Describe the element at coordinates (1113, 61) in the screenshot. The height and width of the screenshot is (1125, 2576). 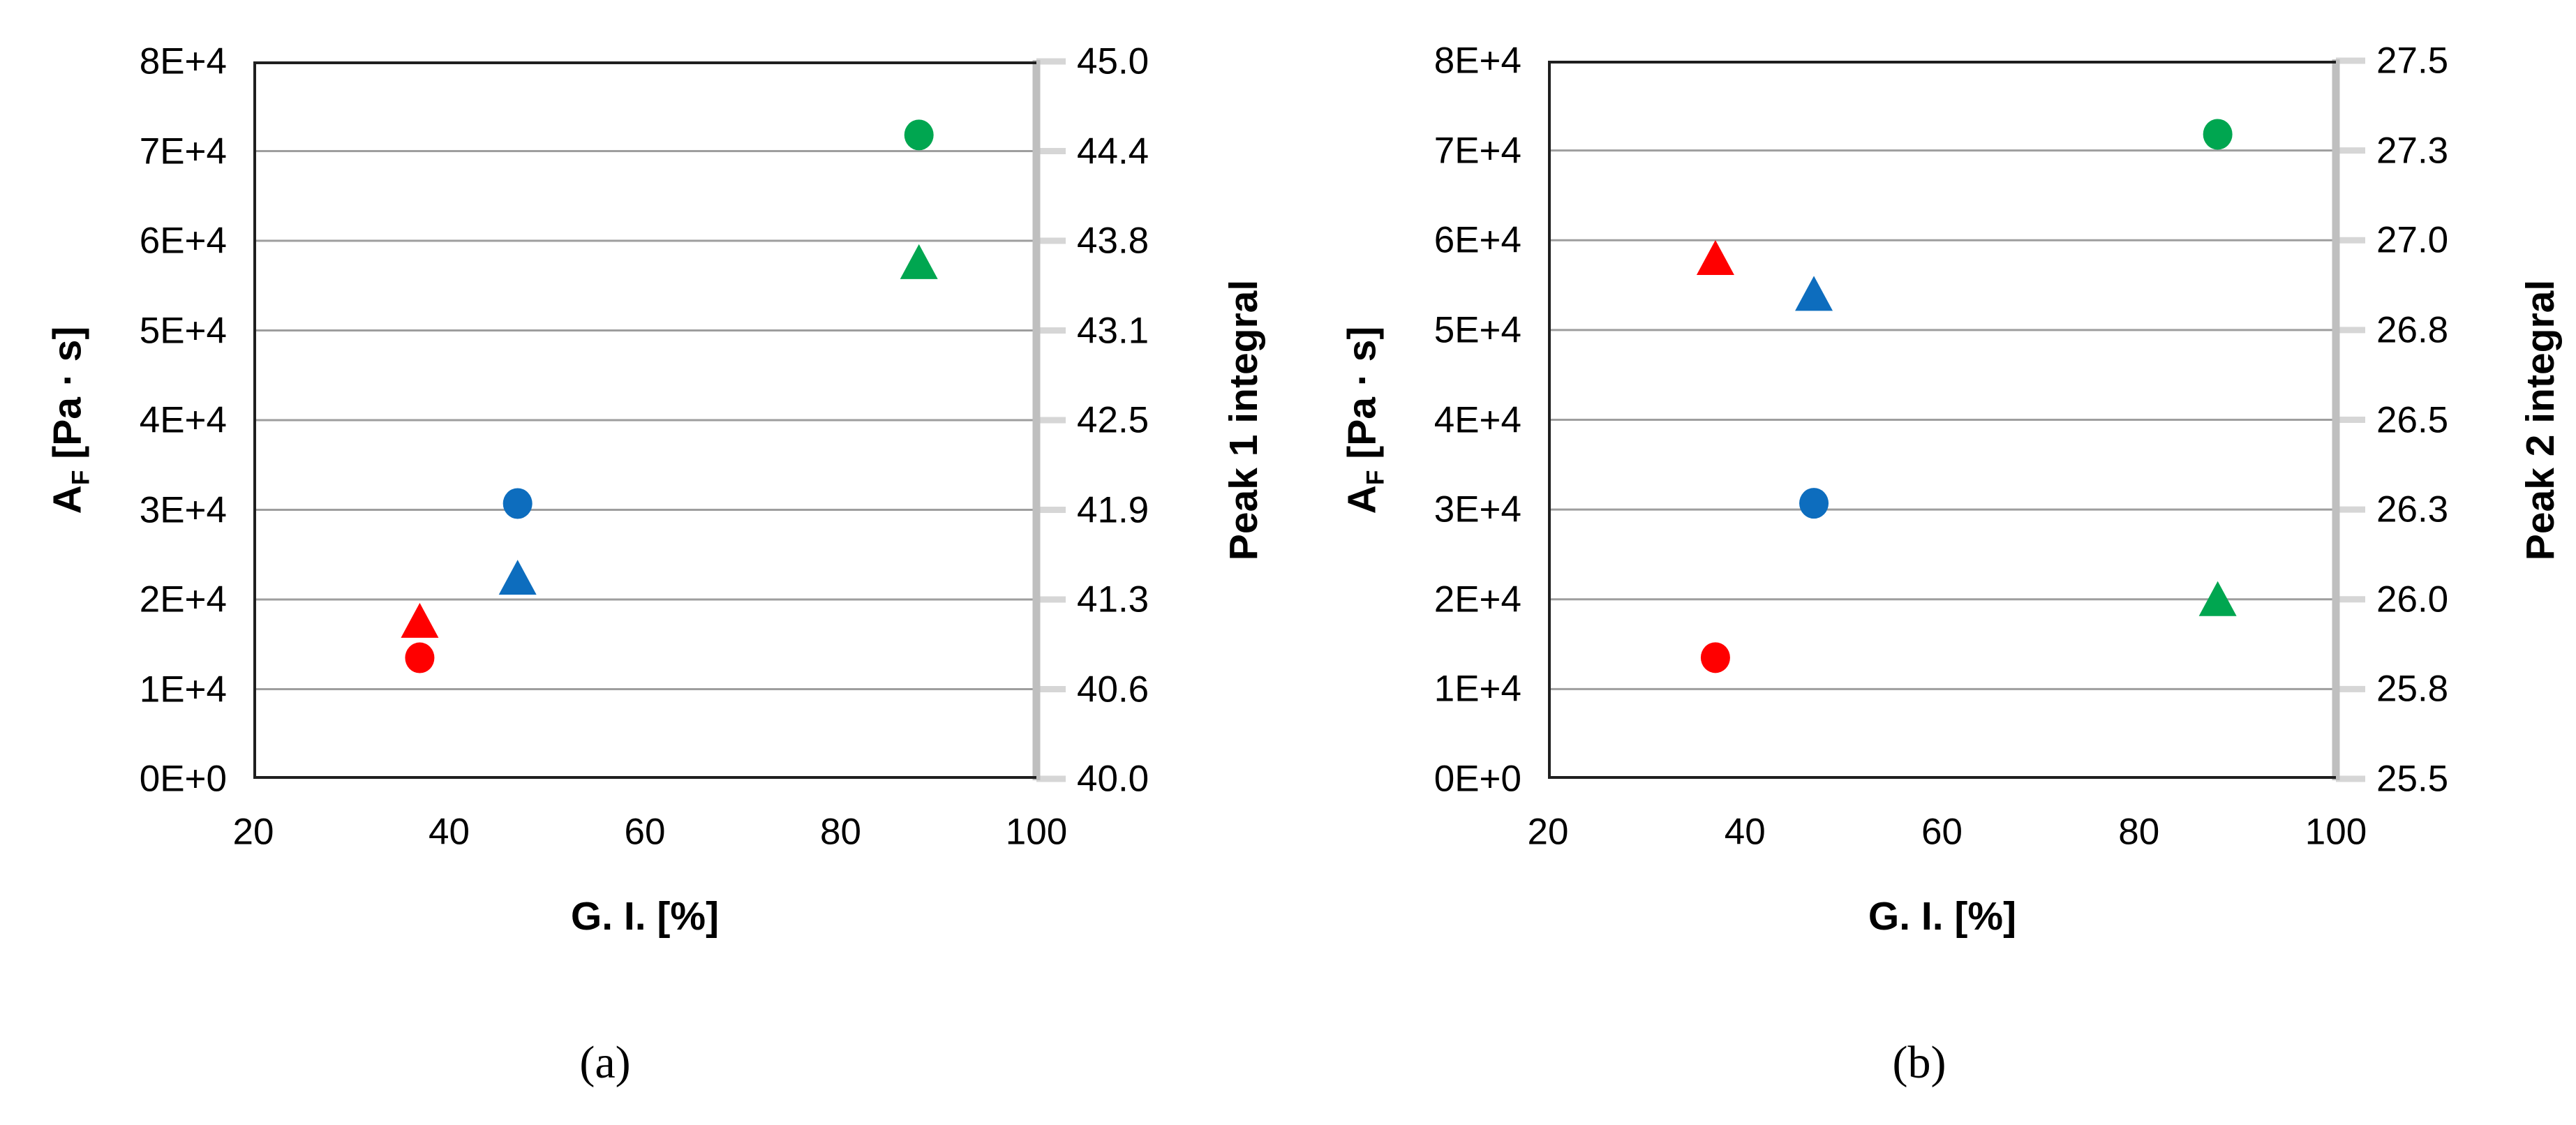
I see `panel-a-right-tick-label: 45.0` at that location.